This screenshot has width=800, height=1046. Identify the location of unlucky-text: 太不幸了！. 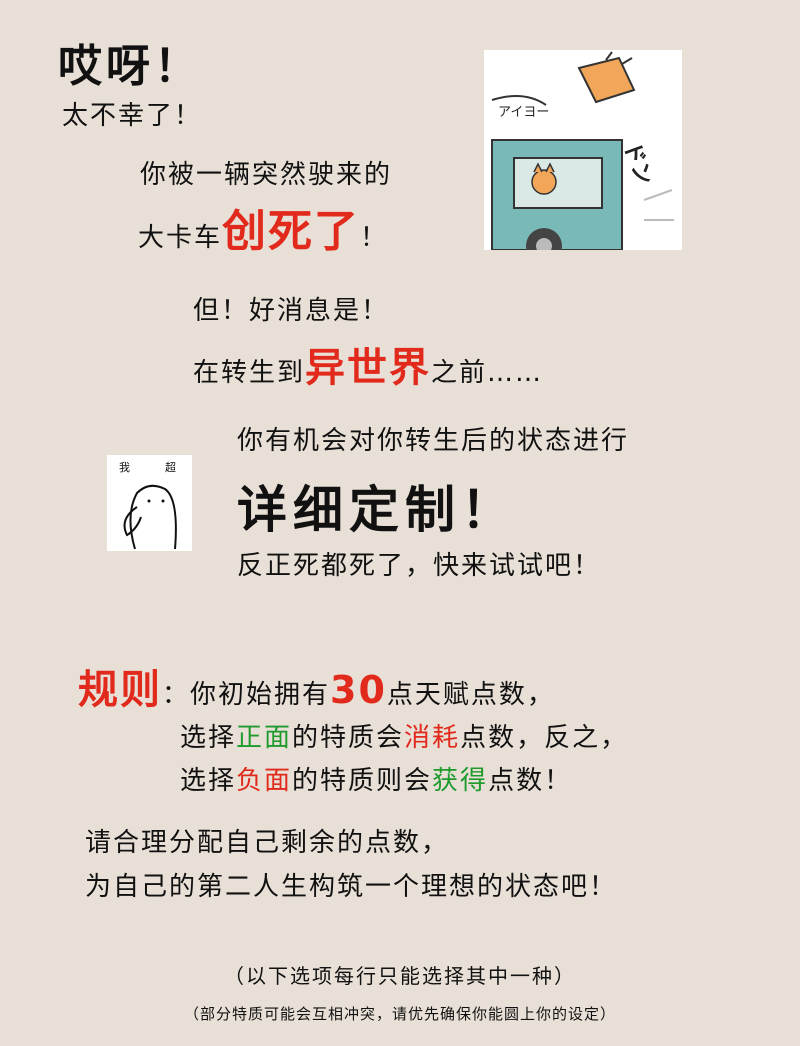
(132, 116).